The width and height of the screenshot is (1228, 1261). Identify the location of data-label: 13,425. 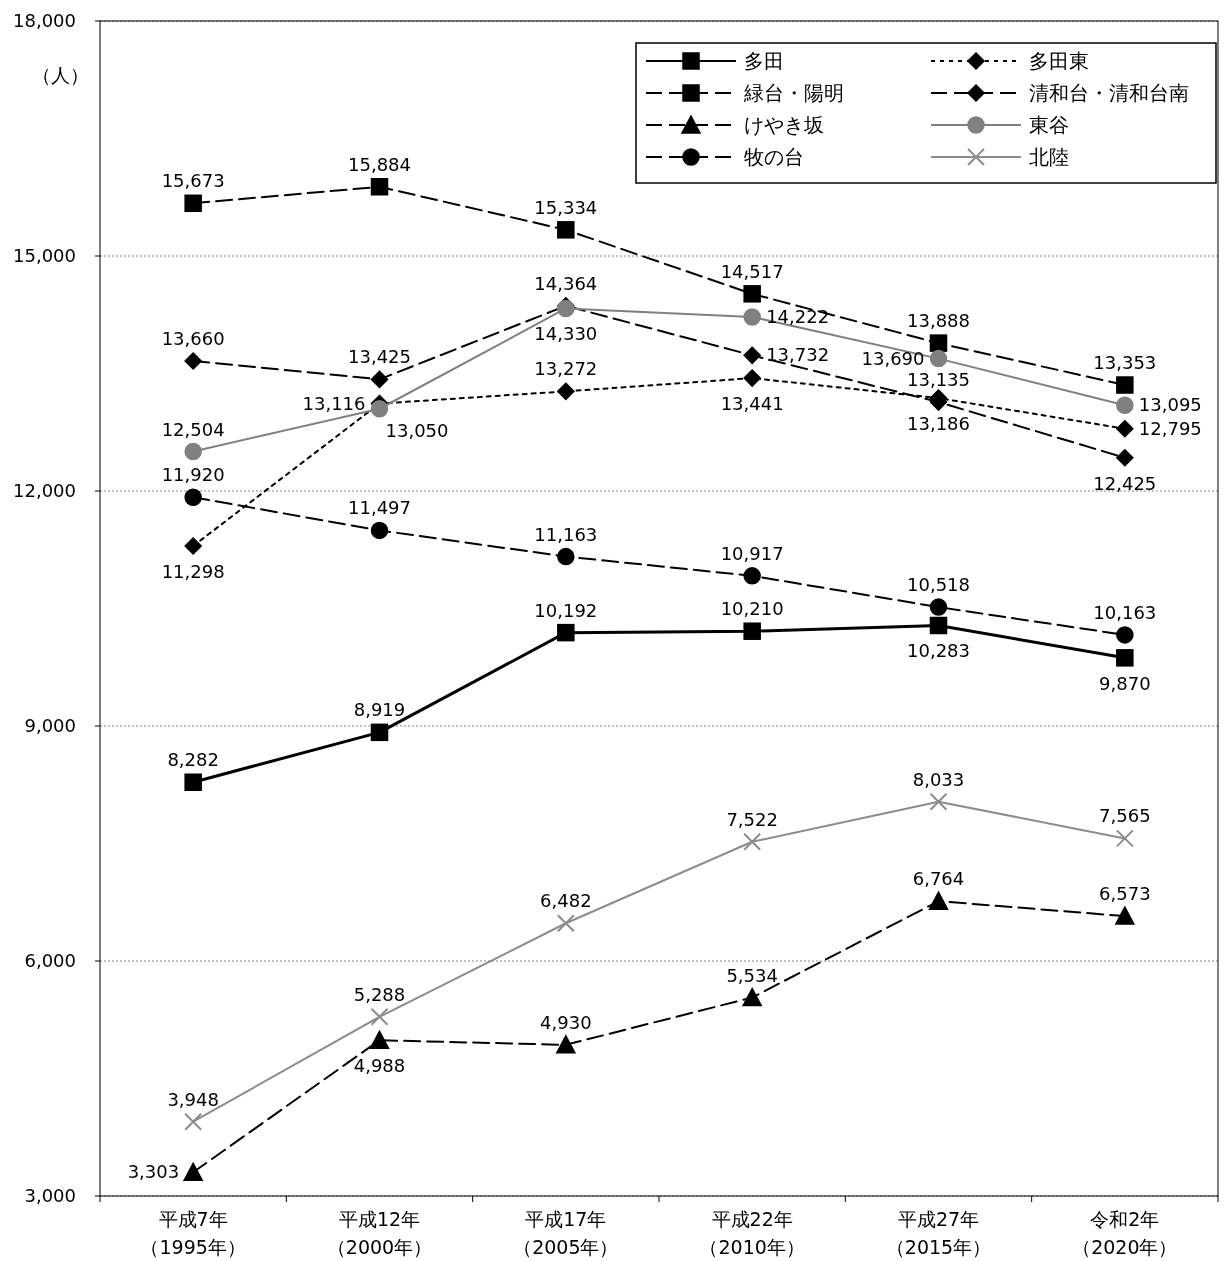
(379, 357).